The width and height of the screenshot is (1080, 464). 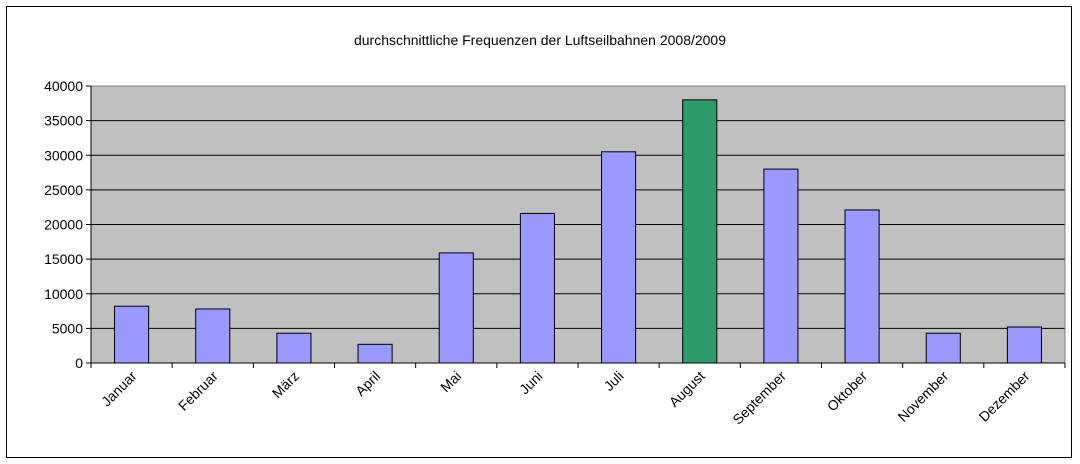 What do you see at coordinates (367, 383) in the screenshot?
I see `x-tick-label: April` at bounding box center [367, 383].